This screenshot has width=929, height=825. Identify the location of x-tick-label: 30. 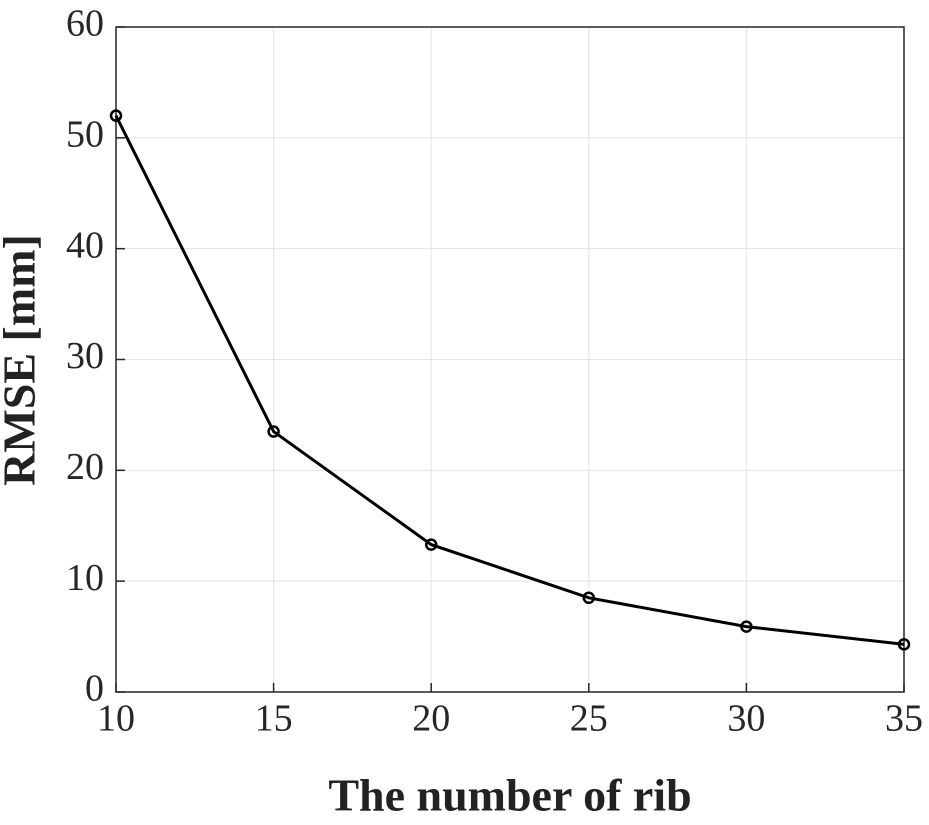
(746, 719).